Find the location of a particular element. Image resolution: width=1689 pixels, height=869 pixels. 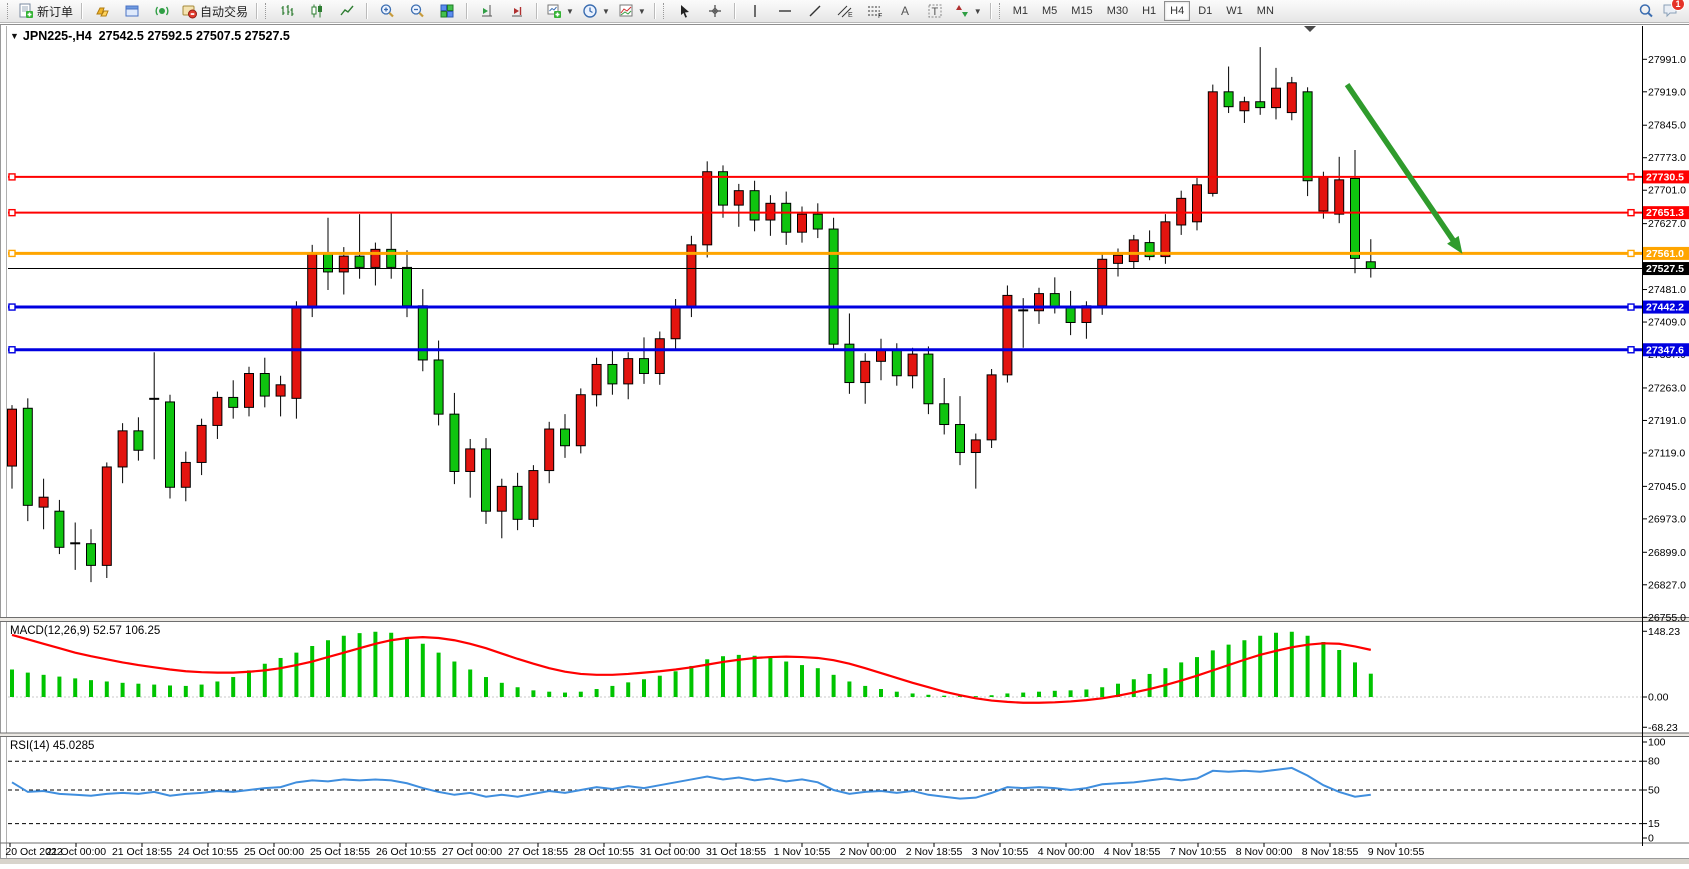

timeframe-button-w1: W1 is located at coordinates (1234, 11).